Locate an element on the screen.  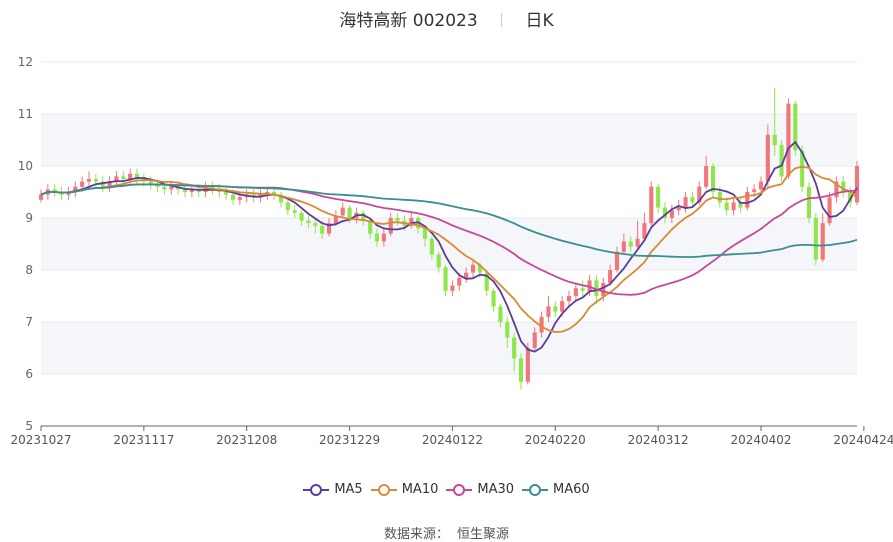
x-tick-label: 20240312 is located at coordinates (658, 440).